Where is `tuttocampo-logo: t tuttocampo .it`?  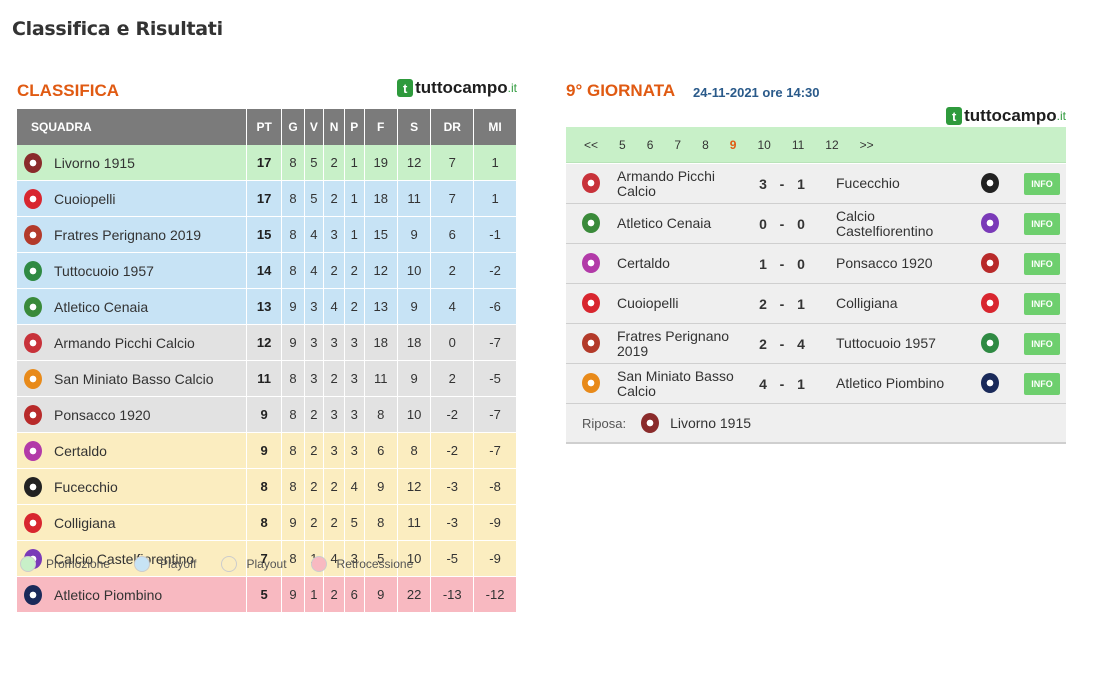
tuttocampo-logo: t tuttocampo .it is located at coordinates (457, 88).